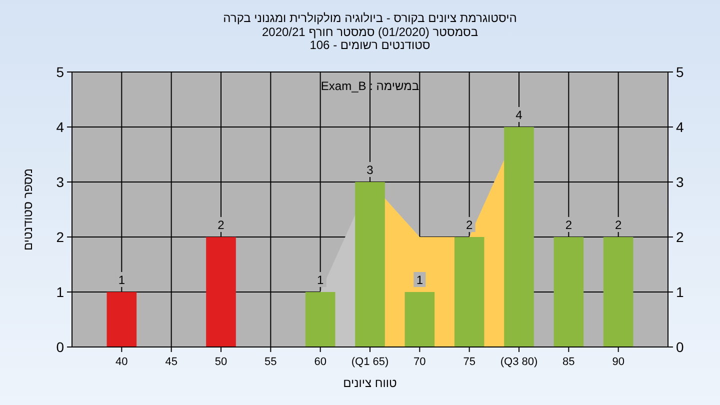  I want to click on y2-tick-label: 5, so click(680, 72).